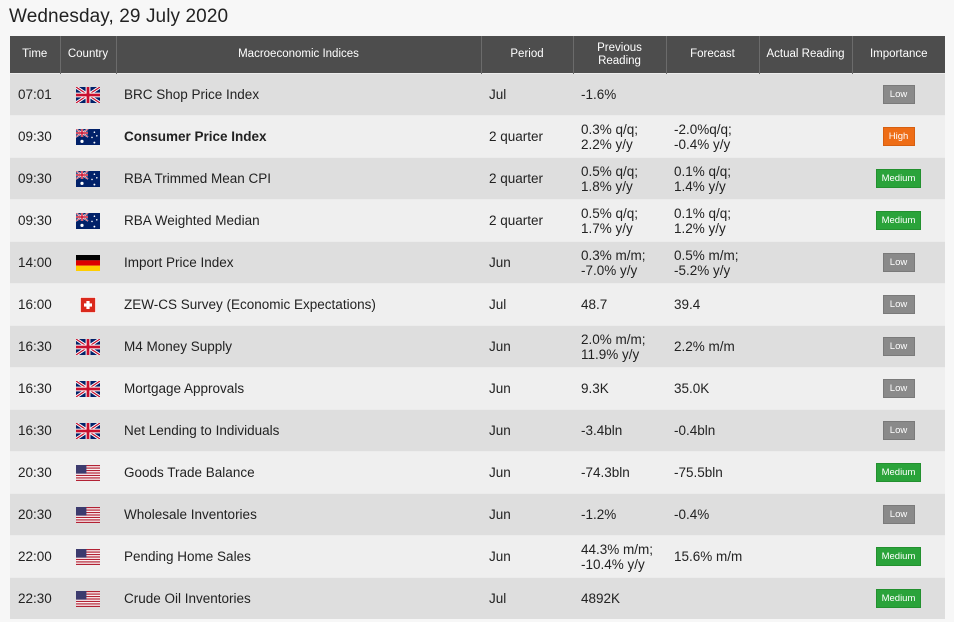 The width and height of the screenshot is (954, 622). I want to click on forecast-cell: -2.0%q/q; -0.4% y/y, so click(712, 136).